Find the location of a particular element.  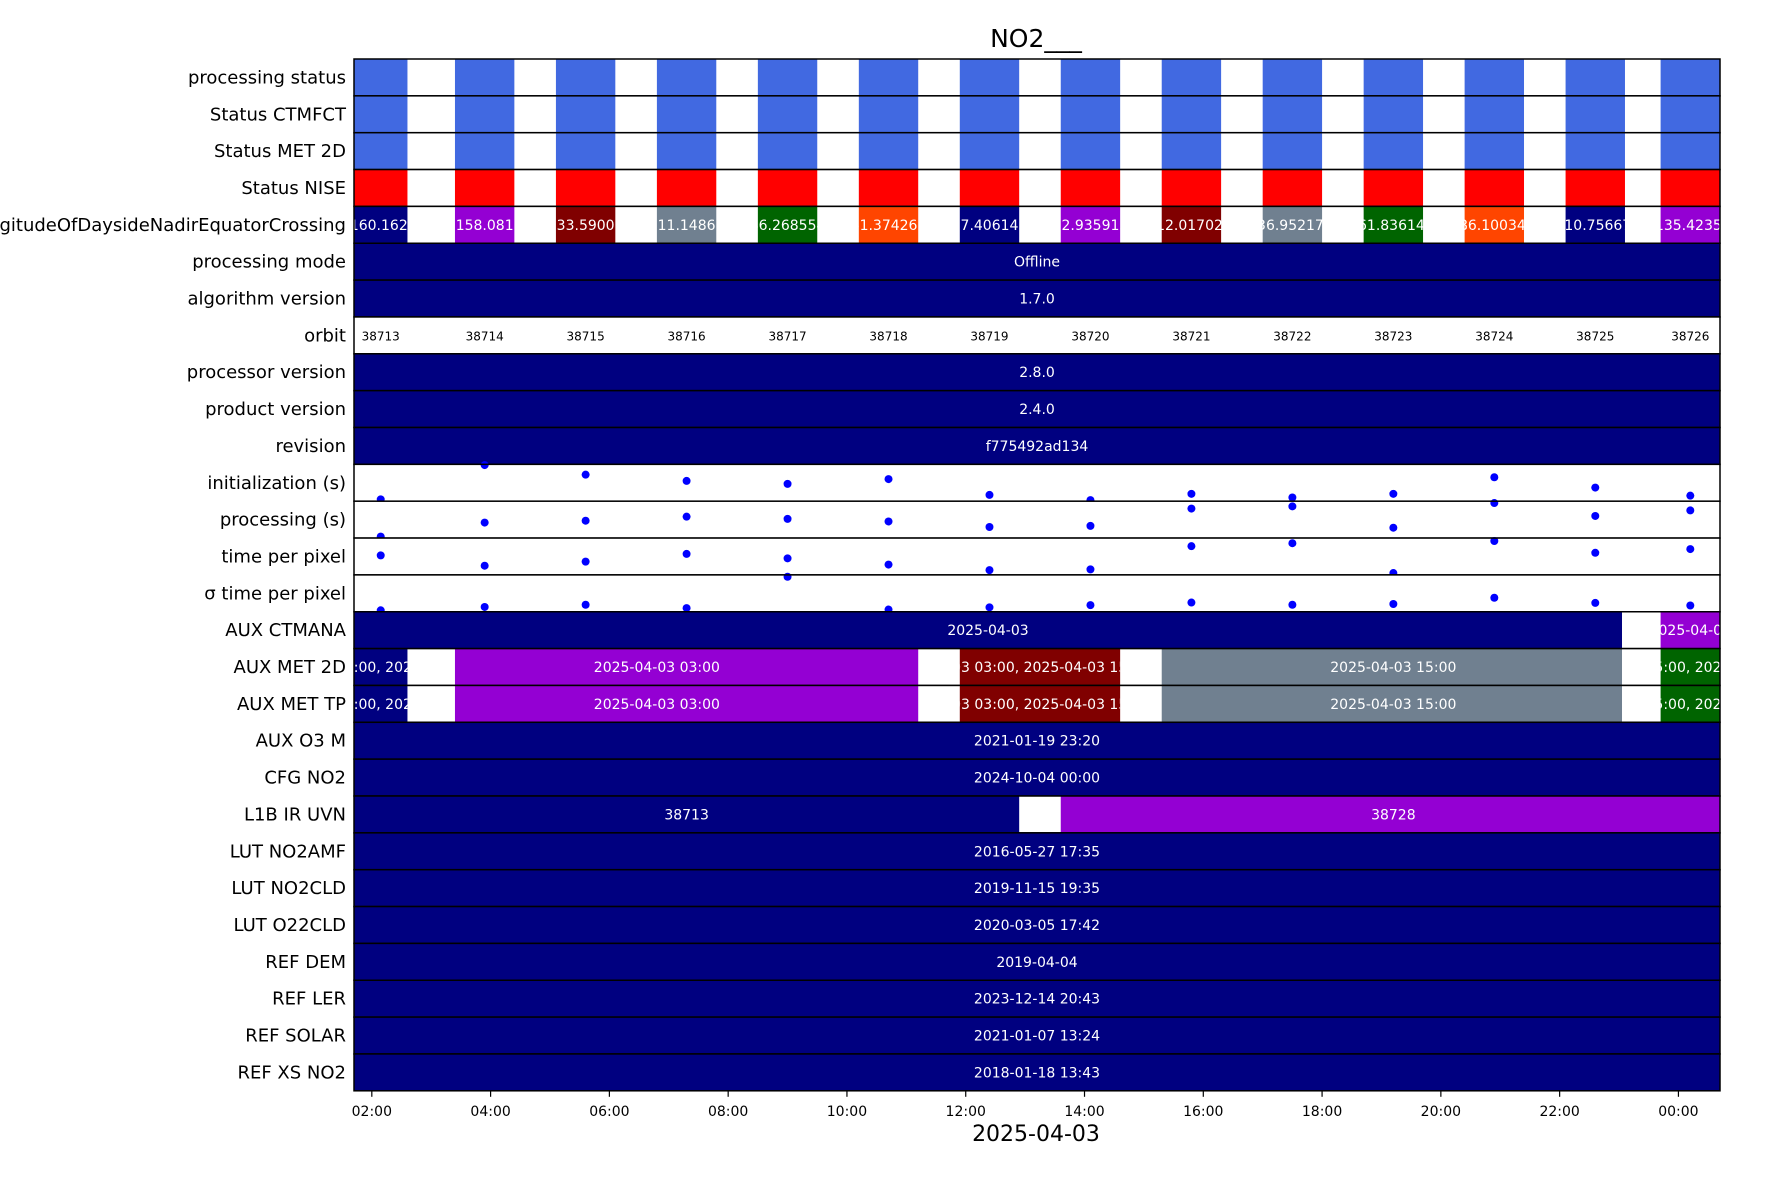

longitude-value: -110.756677 is located at coordinates (1595, 226).